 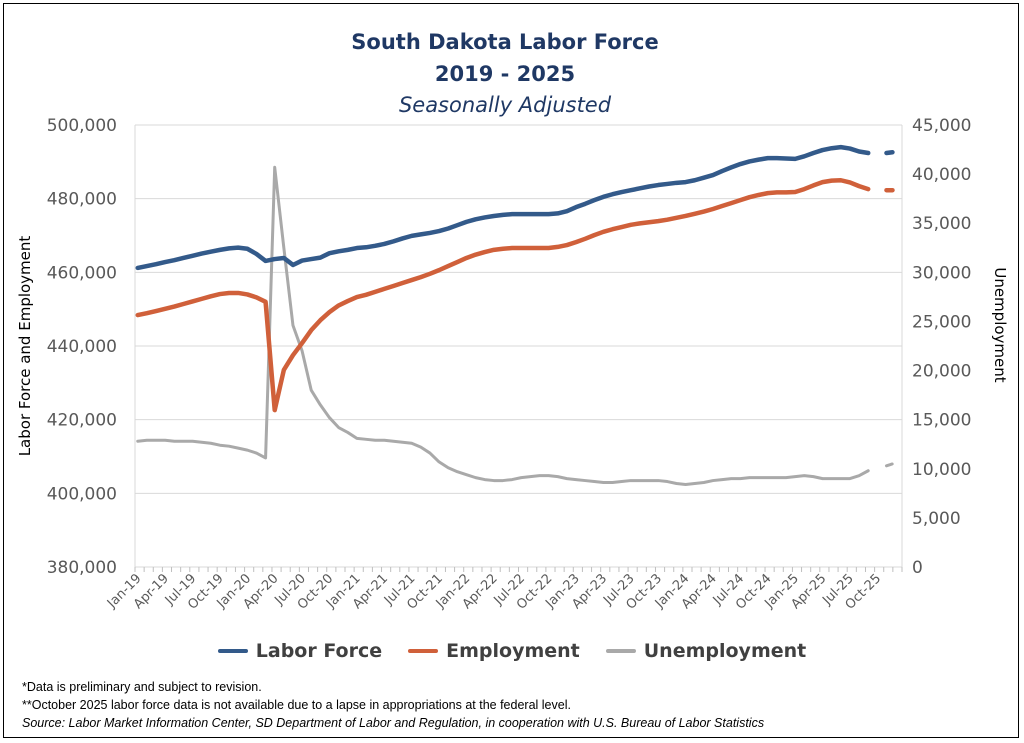 What do you see at coordinates (82, 126) in the screenshot?
I see `y-tick-label: 500,000` at bounding box center [82, 126].